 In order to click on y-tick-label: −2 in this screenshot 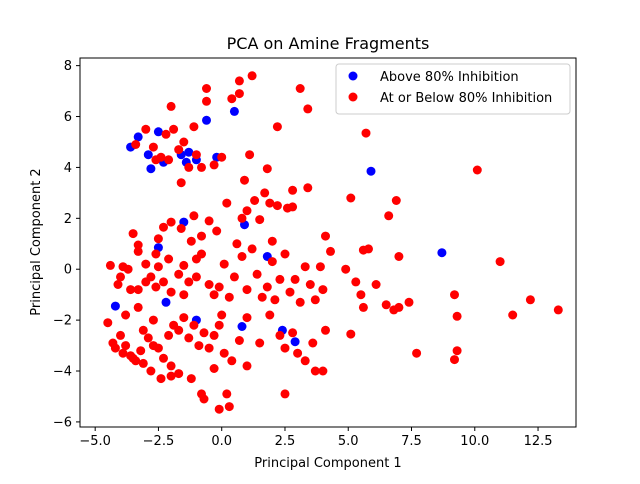, I will do `click(62, 321)`.